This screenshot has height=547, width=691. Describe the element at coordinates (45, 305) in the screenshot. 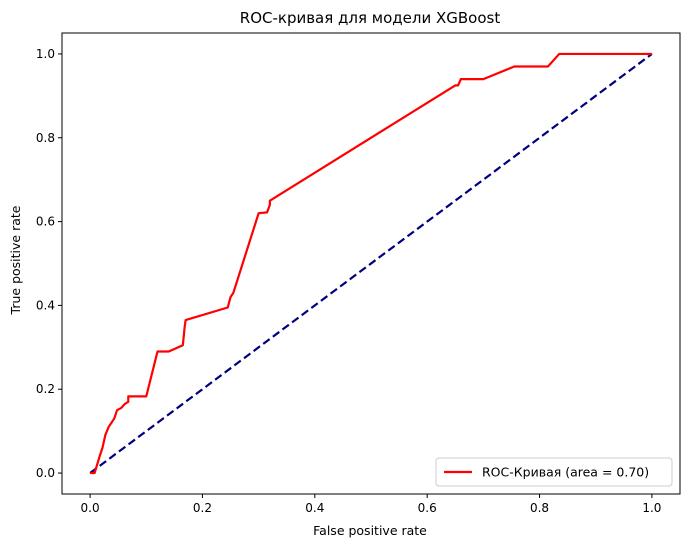

I see `y-tick-label: 0.4` at that location.